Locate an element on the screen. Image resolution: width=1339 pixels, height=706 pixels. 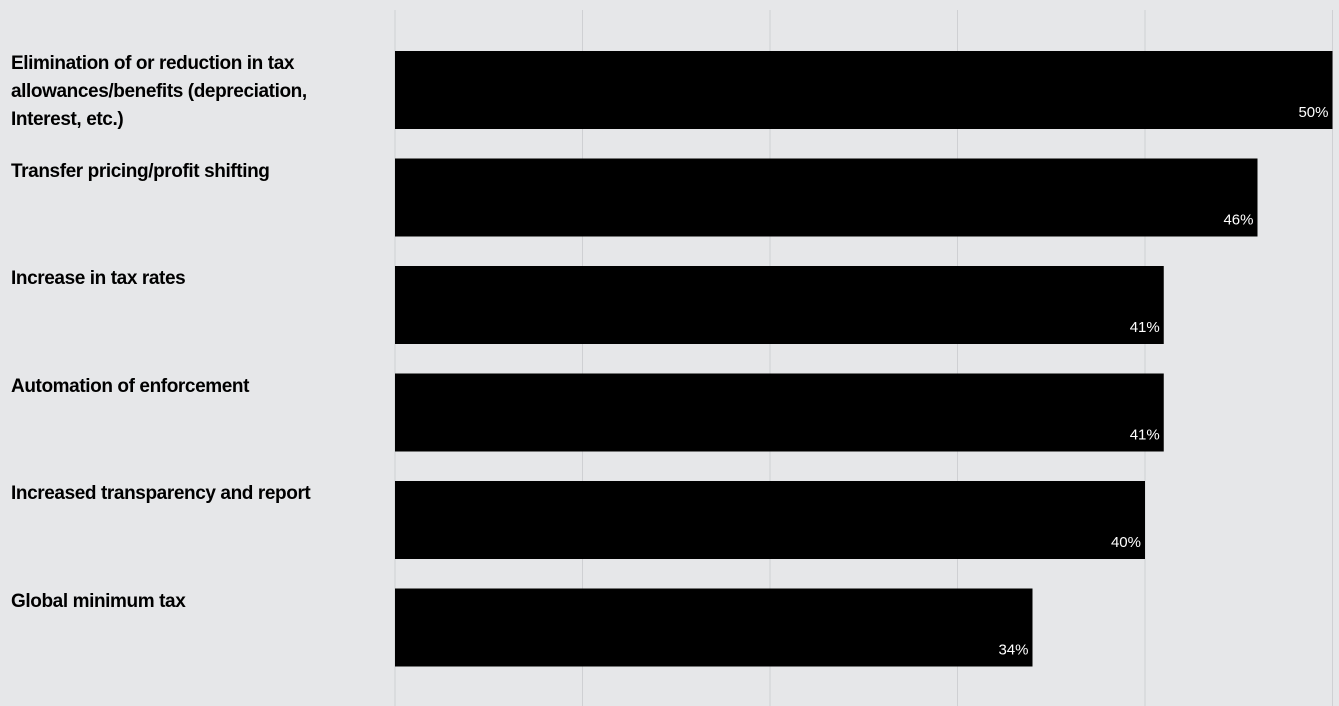
value-label: 46% is located at coordinates (1238, 220).